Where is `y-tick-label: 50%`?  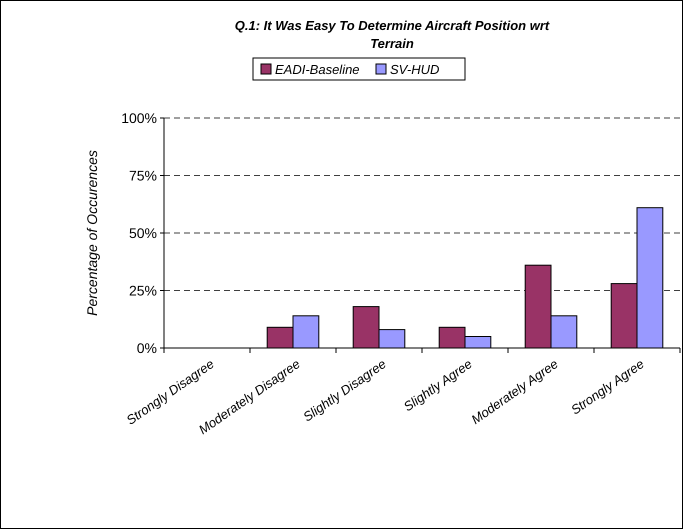
y-tick-label: 50% is located at coordinates (142, 233).